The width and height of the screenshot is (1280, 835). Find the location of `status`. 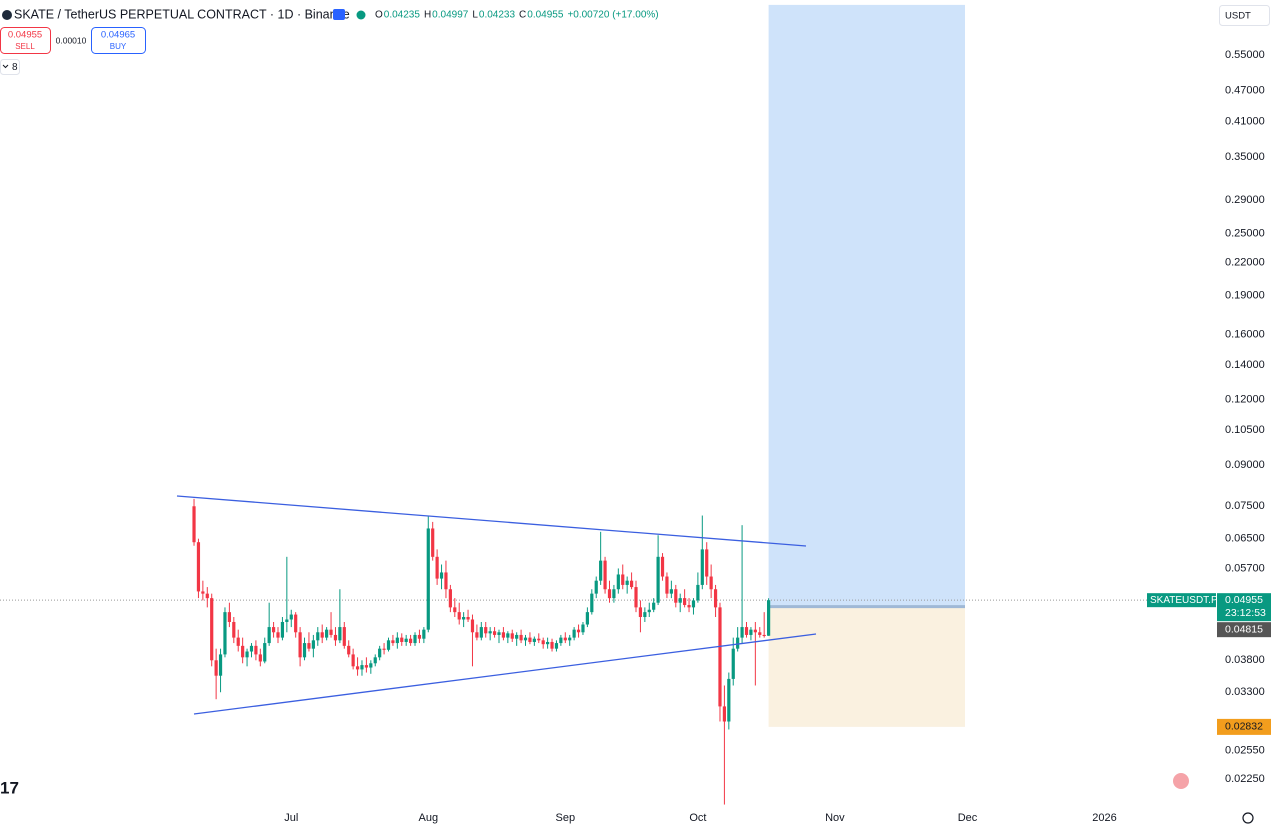

status is located at coordinates (361, 15).